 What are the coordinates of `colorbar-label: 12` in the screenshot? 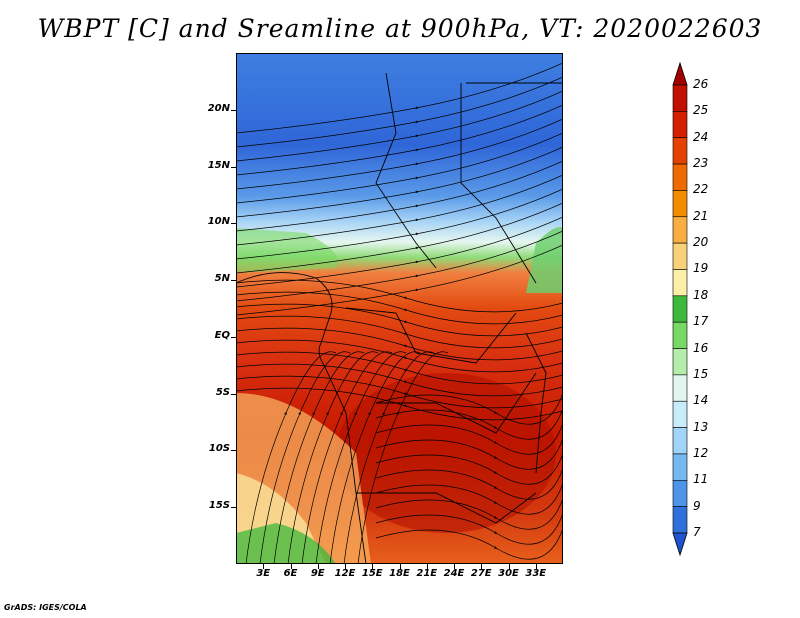 It's located at (701, 452).